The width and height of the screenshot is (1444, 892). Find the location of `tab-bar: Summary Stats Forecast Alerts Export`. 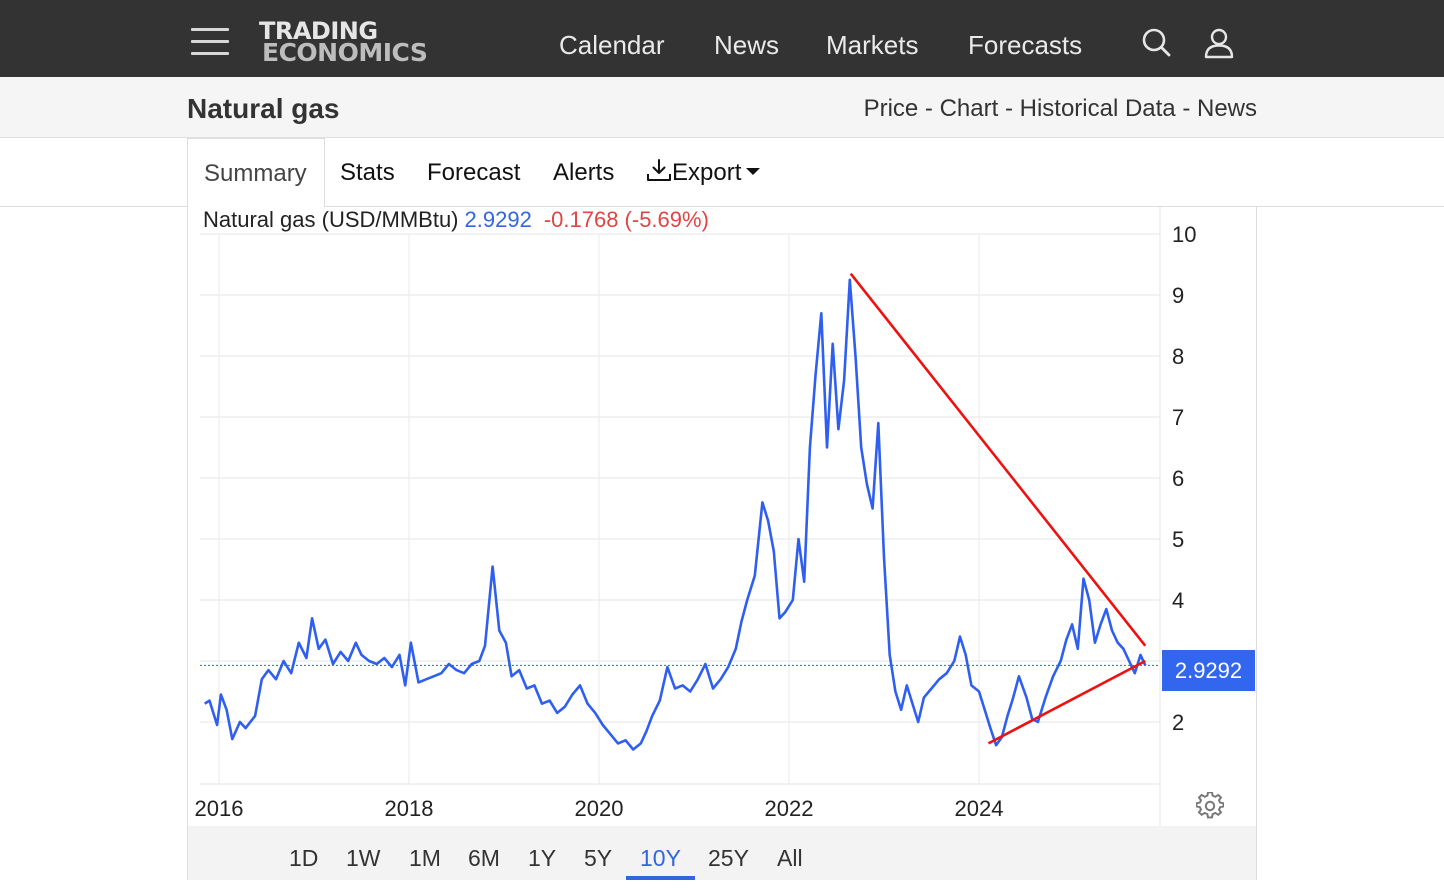

tab-bar: Summary Stats Forecast Alerts Export is located at coordinates (722, 173).